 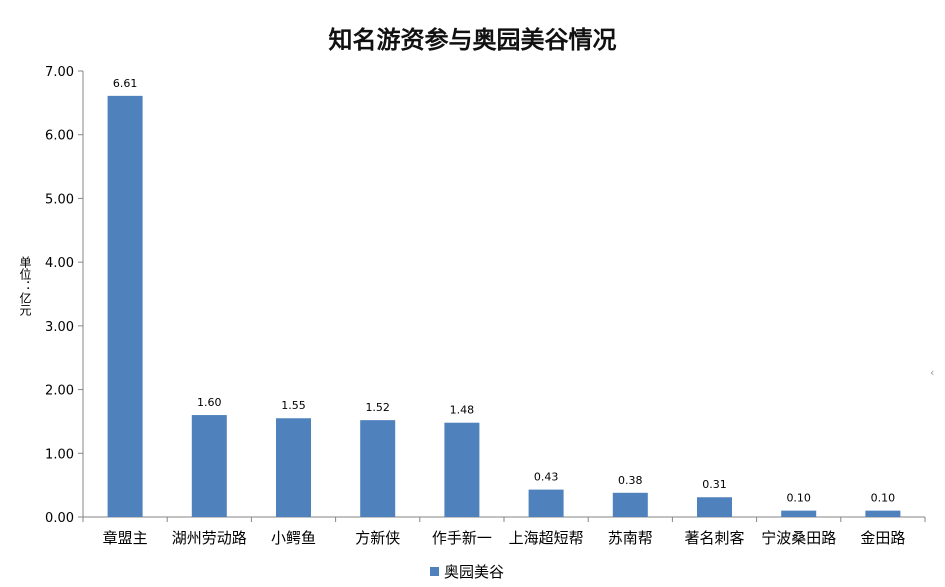 I want to click on x-tick-label: 宁波桑田路, so click(x=798, y=538).